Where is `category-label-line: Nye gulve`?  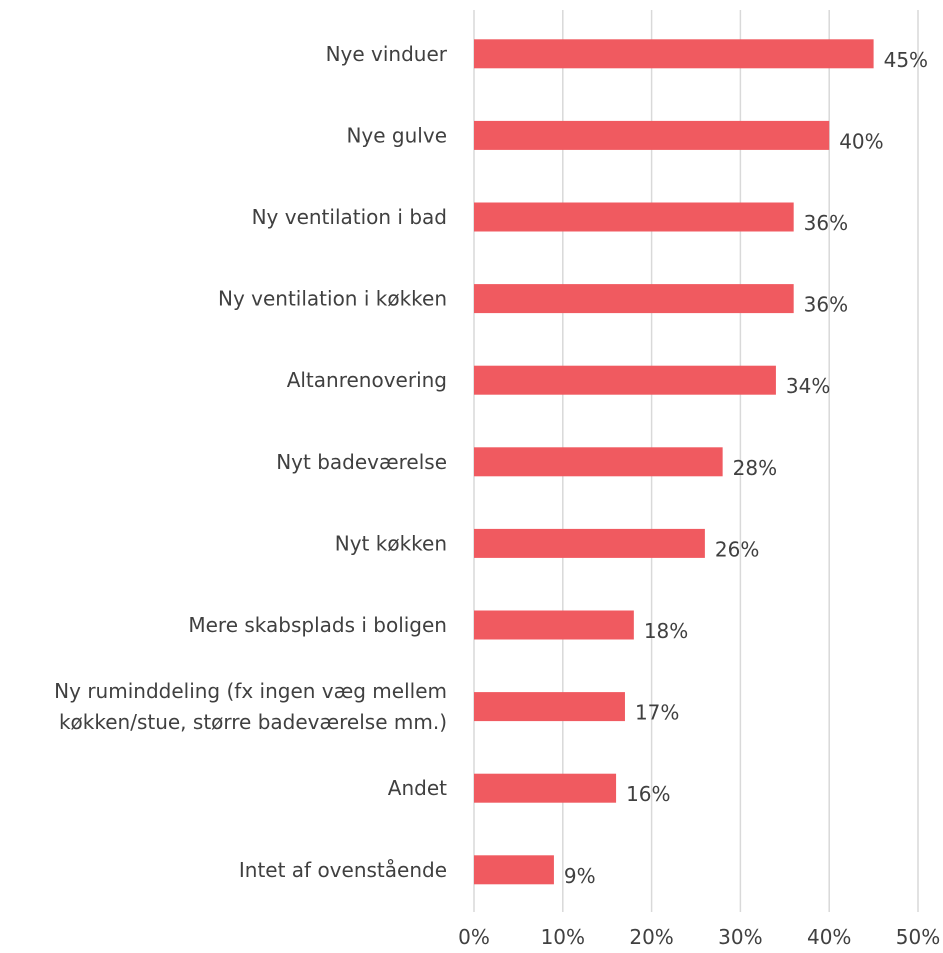 category-label-line: Nye gulve is located at coordinates (396, 135).